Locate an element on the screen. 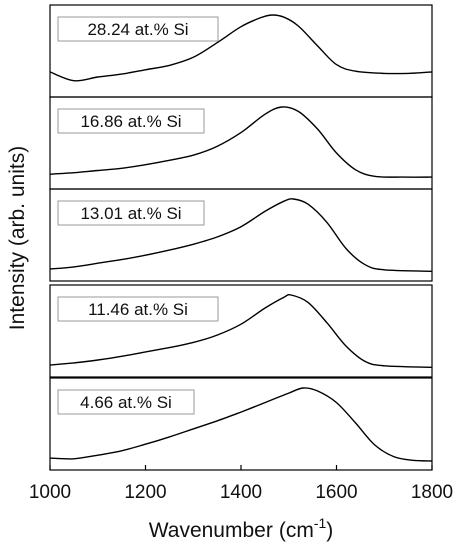  sample-label: 28.24 at.% Si is located at coordinates (137, 29).